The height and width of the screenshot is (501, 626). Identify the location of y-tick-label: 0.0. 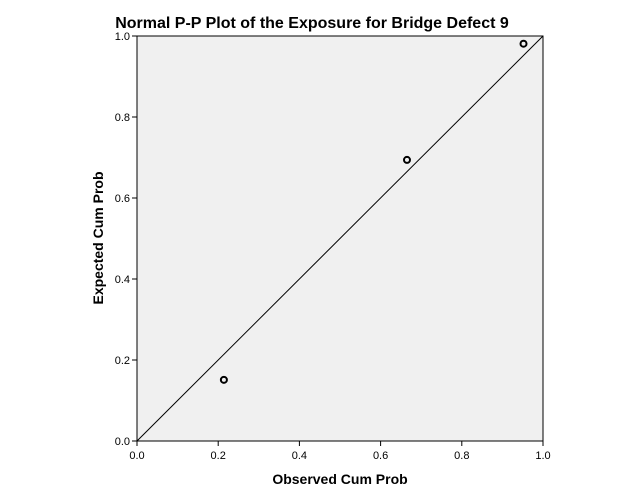
(122, 442).